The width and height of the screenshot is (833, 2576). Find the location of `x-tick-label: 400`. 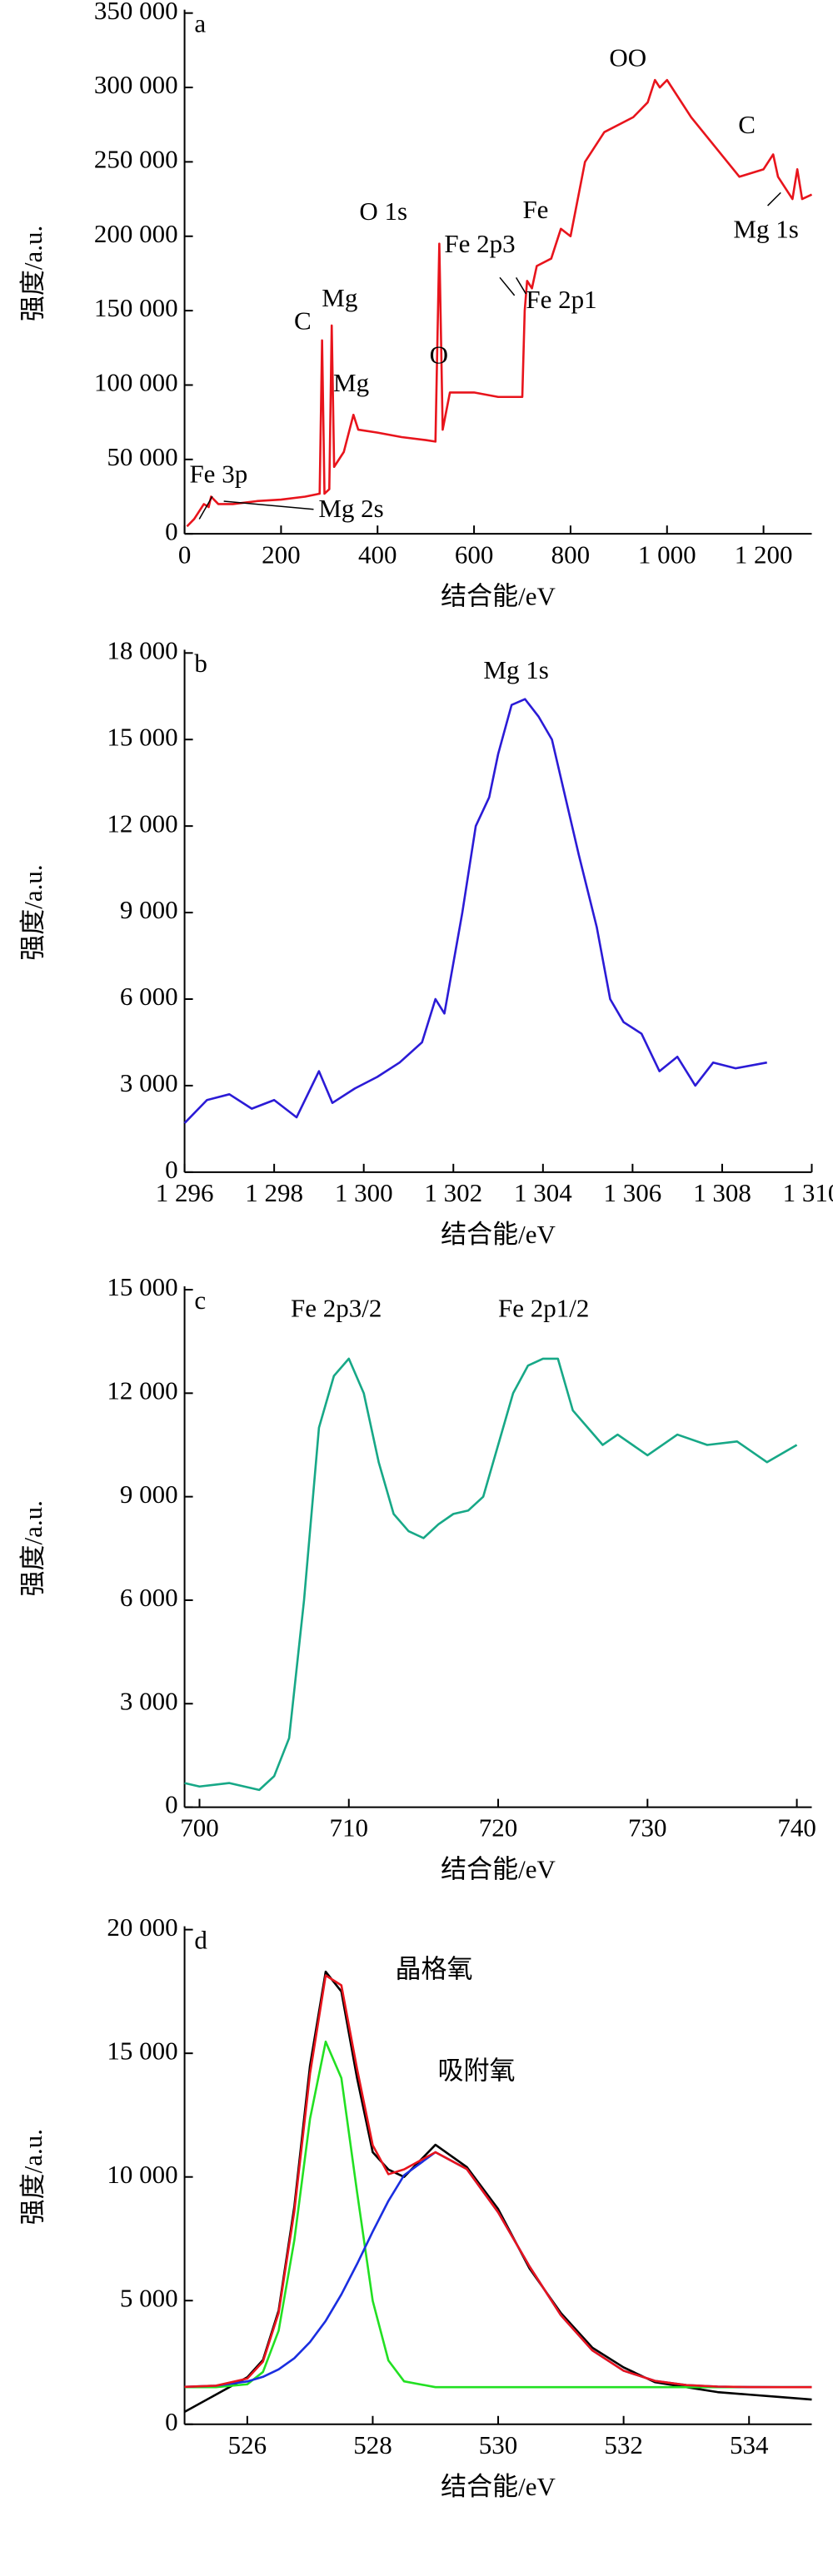

x-tick-label: 400 is located at coordinates (377, 554).